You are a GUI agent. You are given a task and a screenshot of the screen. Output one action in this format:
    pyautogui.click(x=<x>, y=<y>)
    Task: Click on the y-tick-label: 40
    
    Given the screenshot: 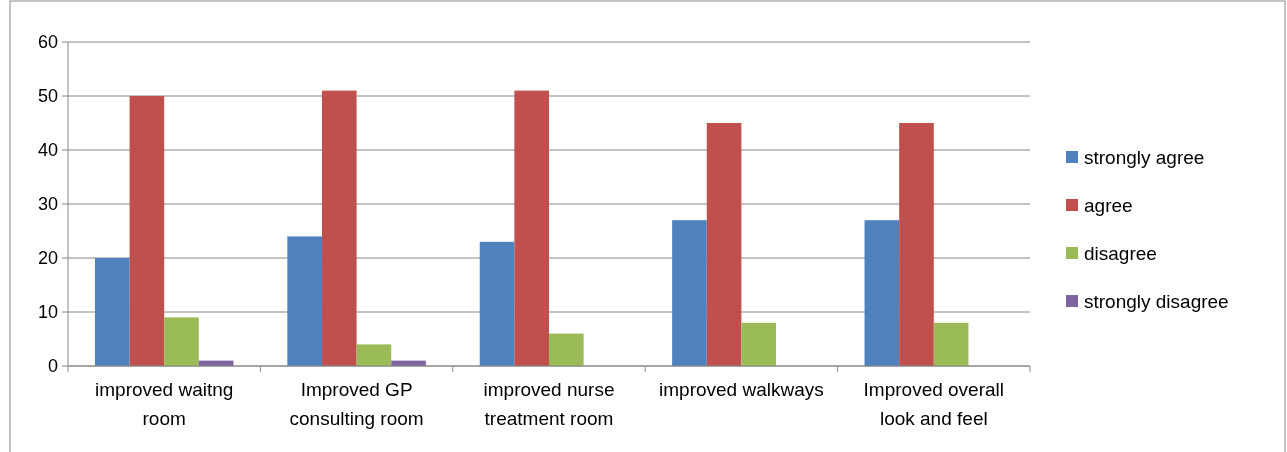 What is the action you would take?
    pyautogui.click(x=47, y=150)
    